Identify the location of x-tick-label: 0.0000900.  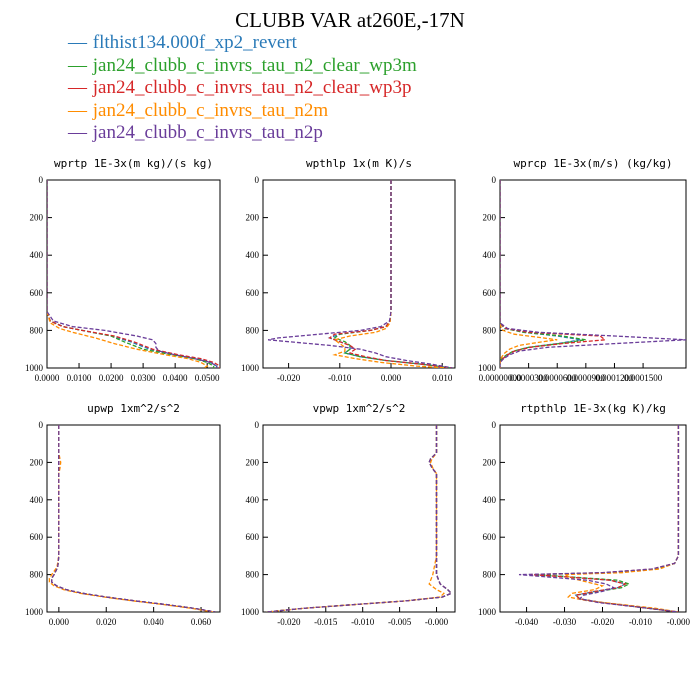
(586, 378).